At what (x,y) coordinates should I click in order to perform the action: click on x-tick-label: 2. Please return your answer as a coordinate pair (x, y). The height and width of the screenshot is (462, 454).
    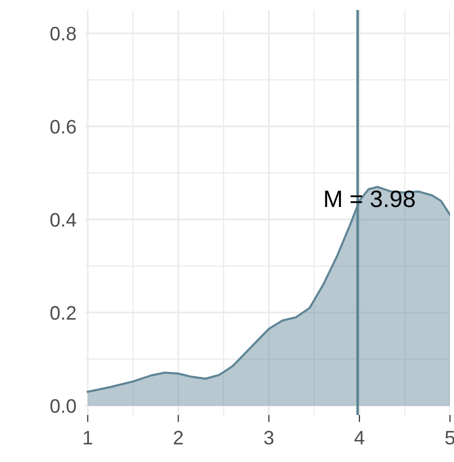
    Looking at the image, I should click on (178, 437).